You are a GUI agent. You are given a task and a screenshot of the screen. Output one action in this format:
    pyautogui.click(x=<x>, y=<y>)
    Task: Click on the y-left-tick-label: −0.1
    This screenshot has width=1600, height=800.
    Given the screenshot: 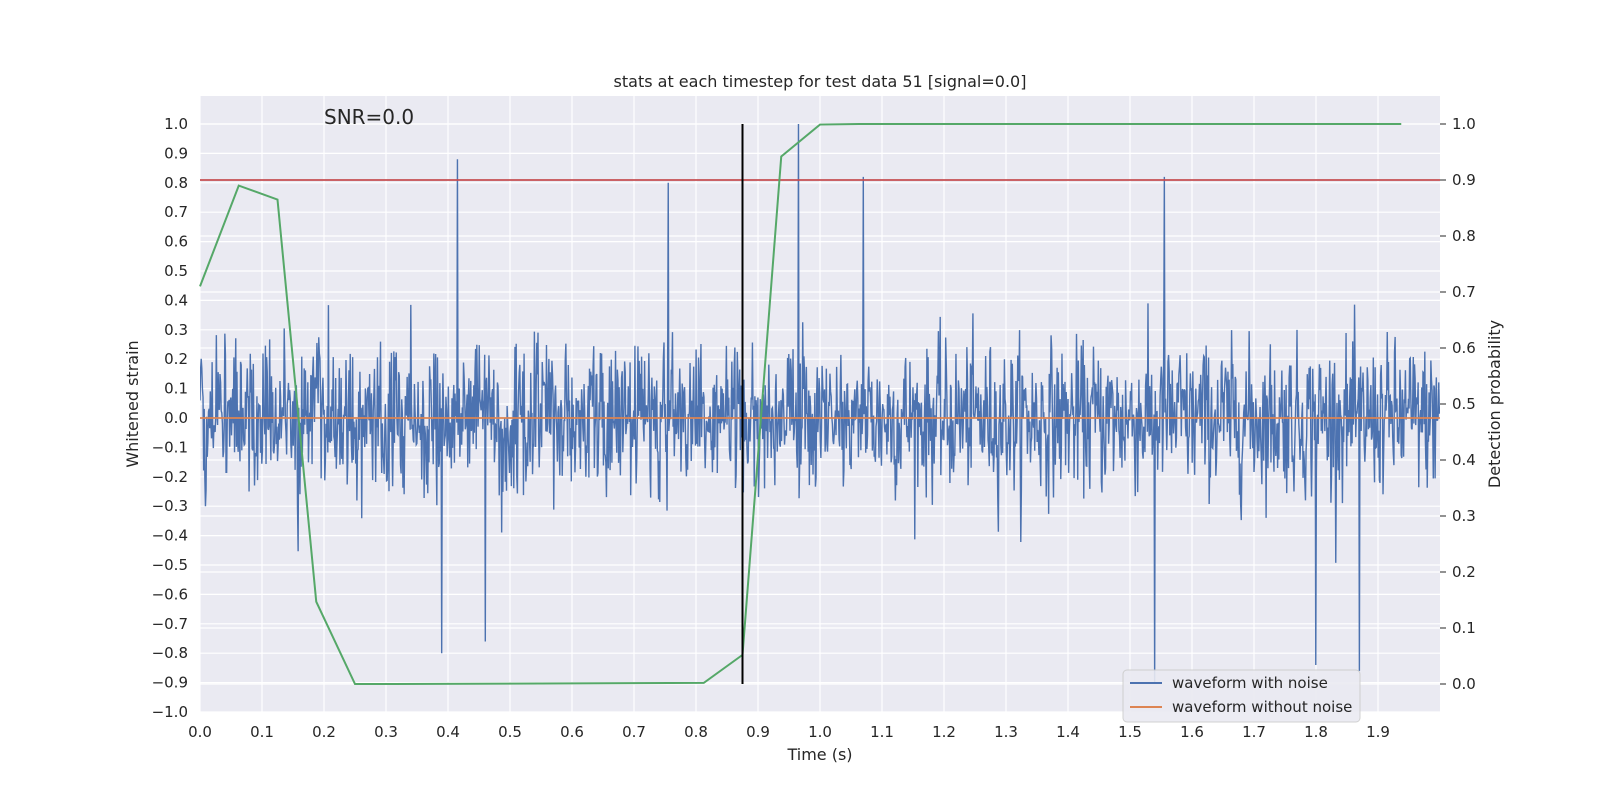 What is the action you would take?
    pyautogui.click(x=170, y=447)
    